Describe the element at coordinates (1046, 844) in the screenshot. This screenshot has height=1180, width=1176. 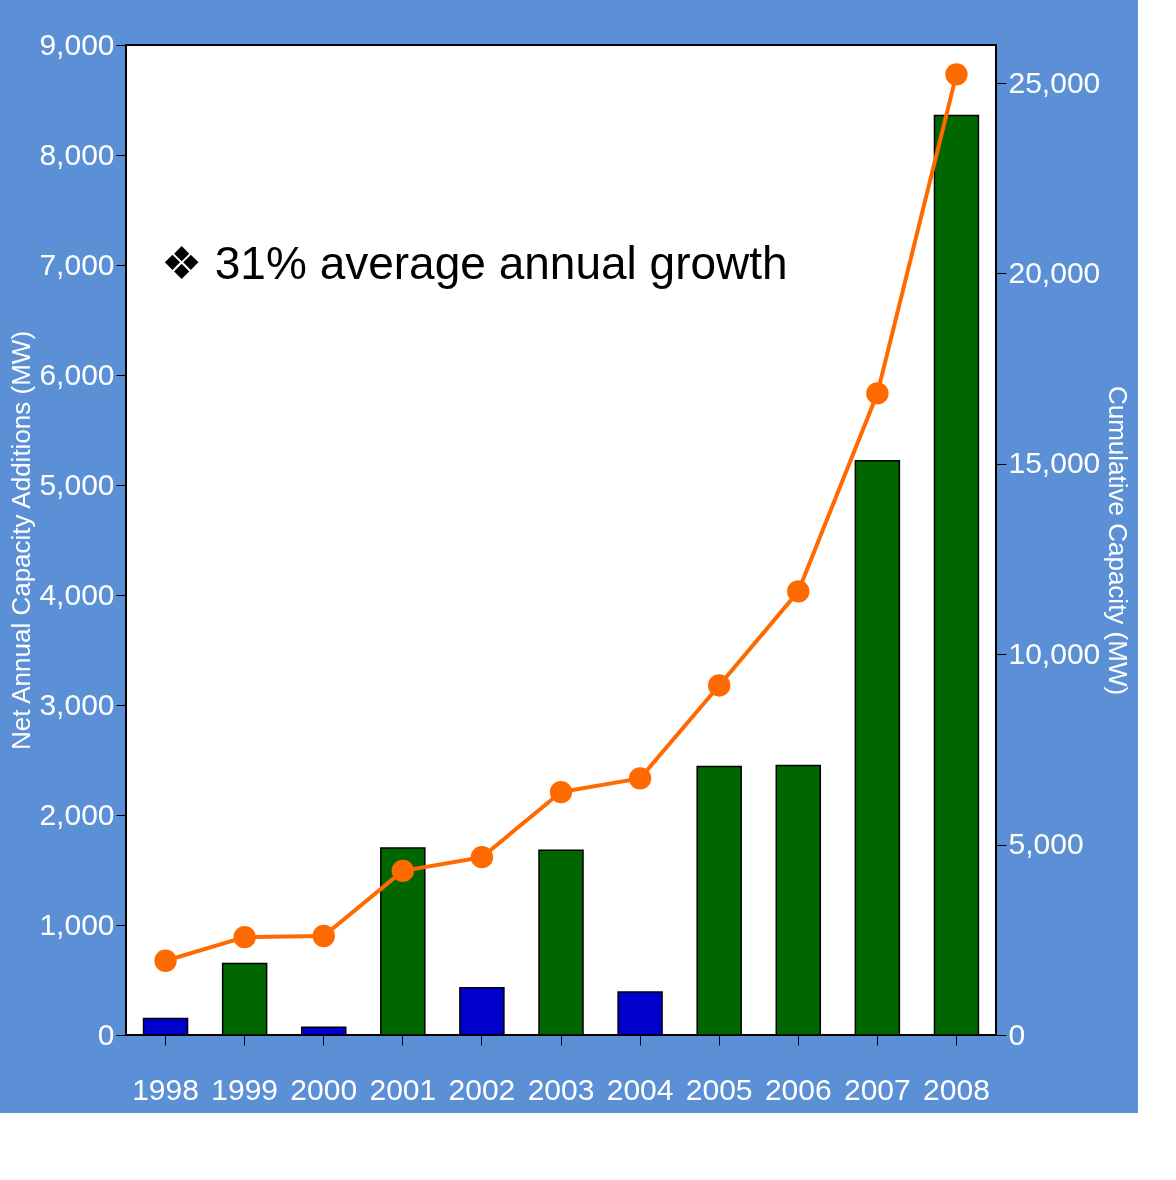
I see `y2-tick-label: 5,000` at that location.